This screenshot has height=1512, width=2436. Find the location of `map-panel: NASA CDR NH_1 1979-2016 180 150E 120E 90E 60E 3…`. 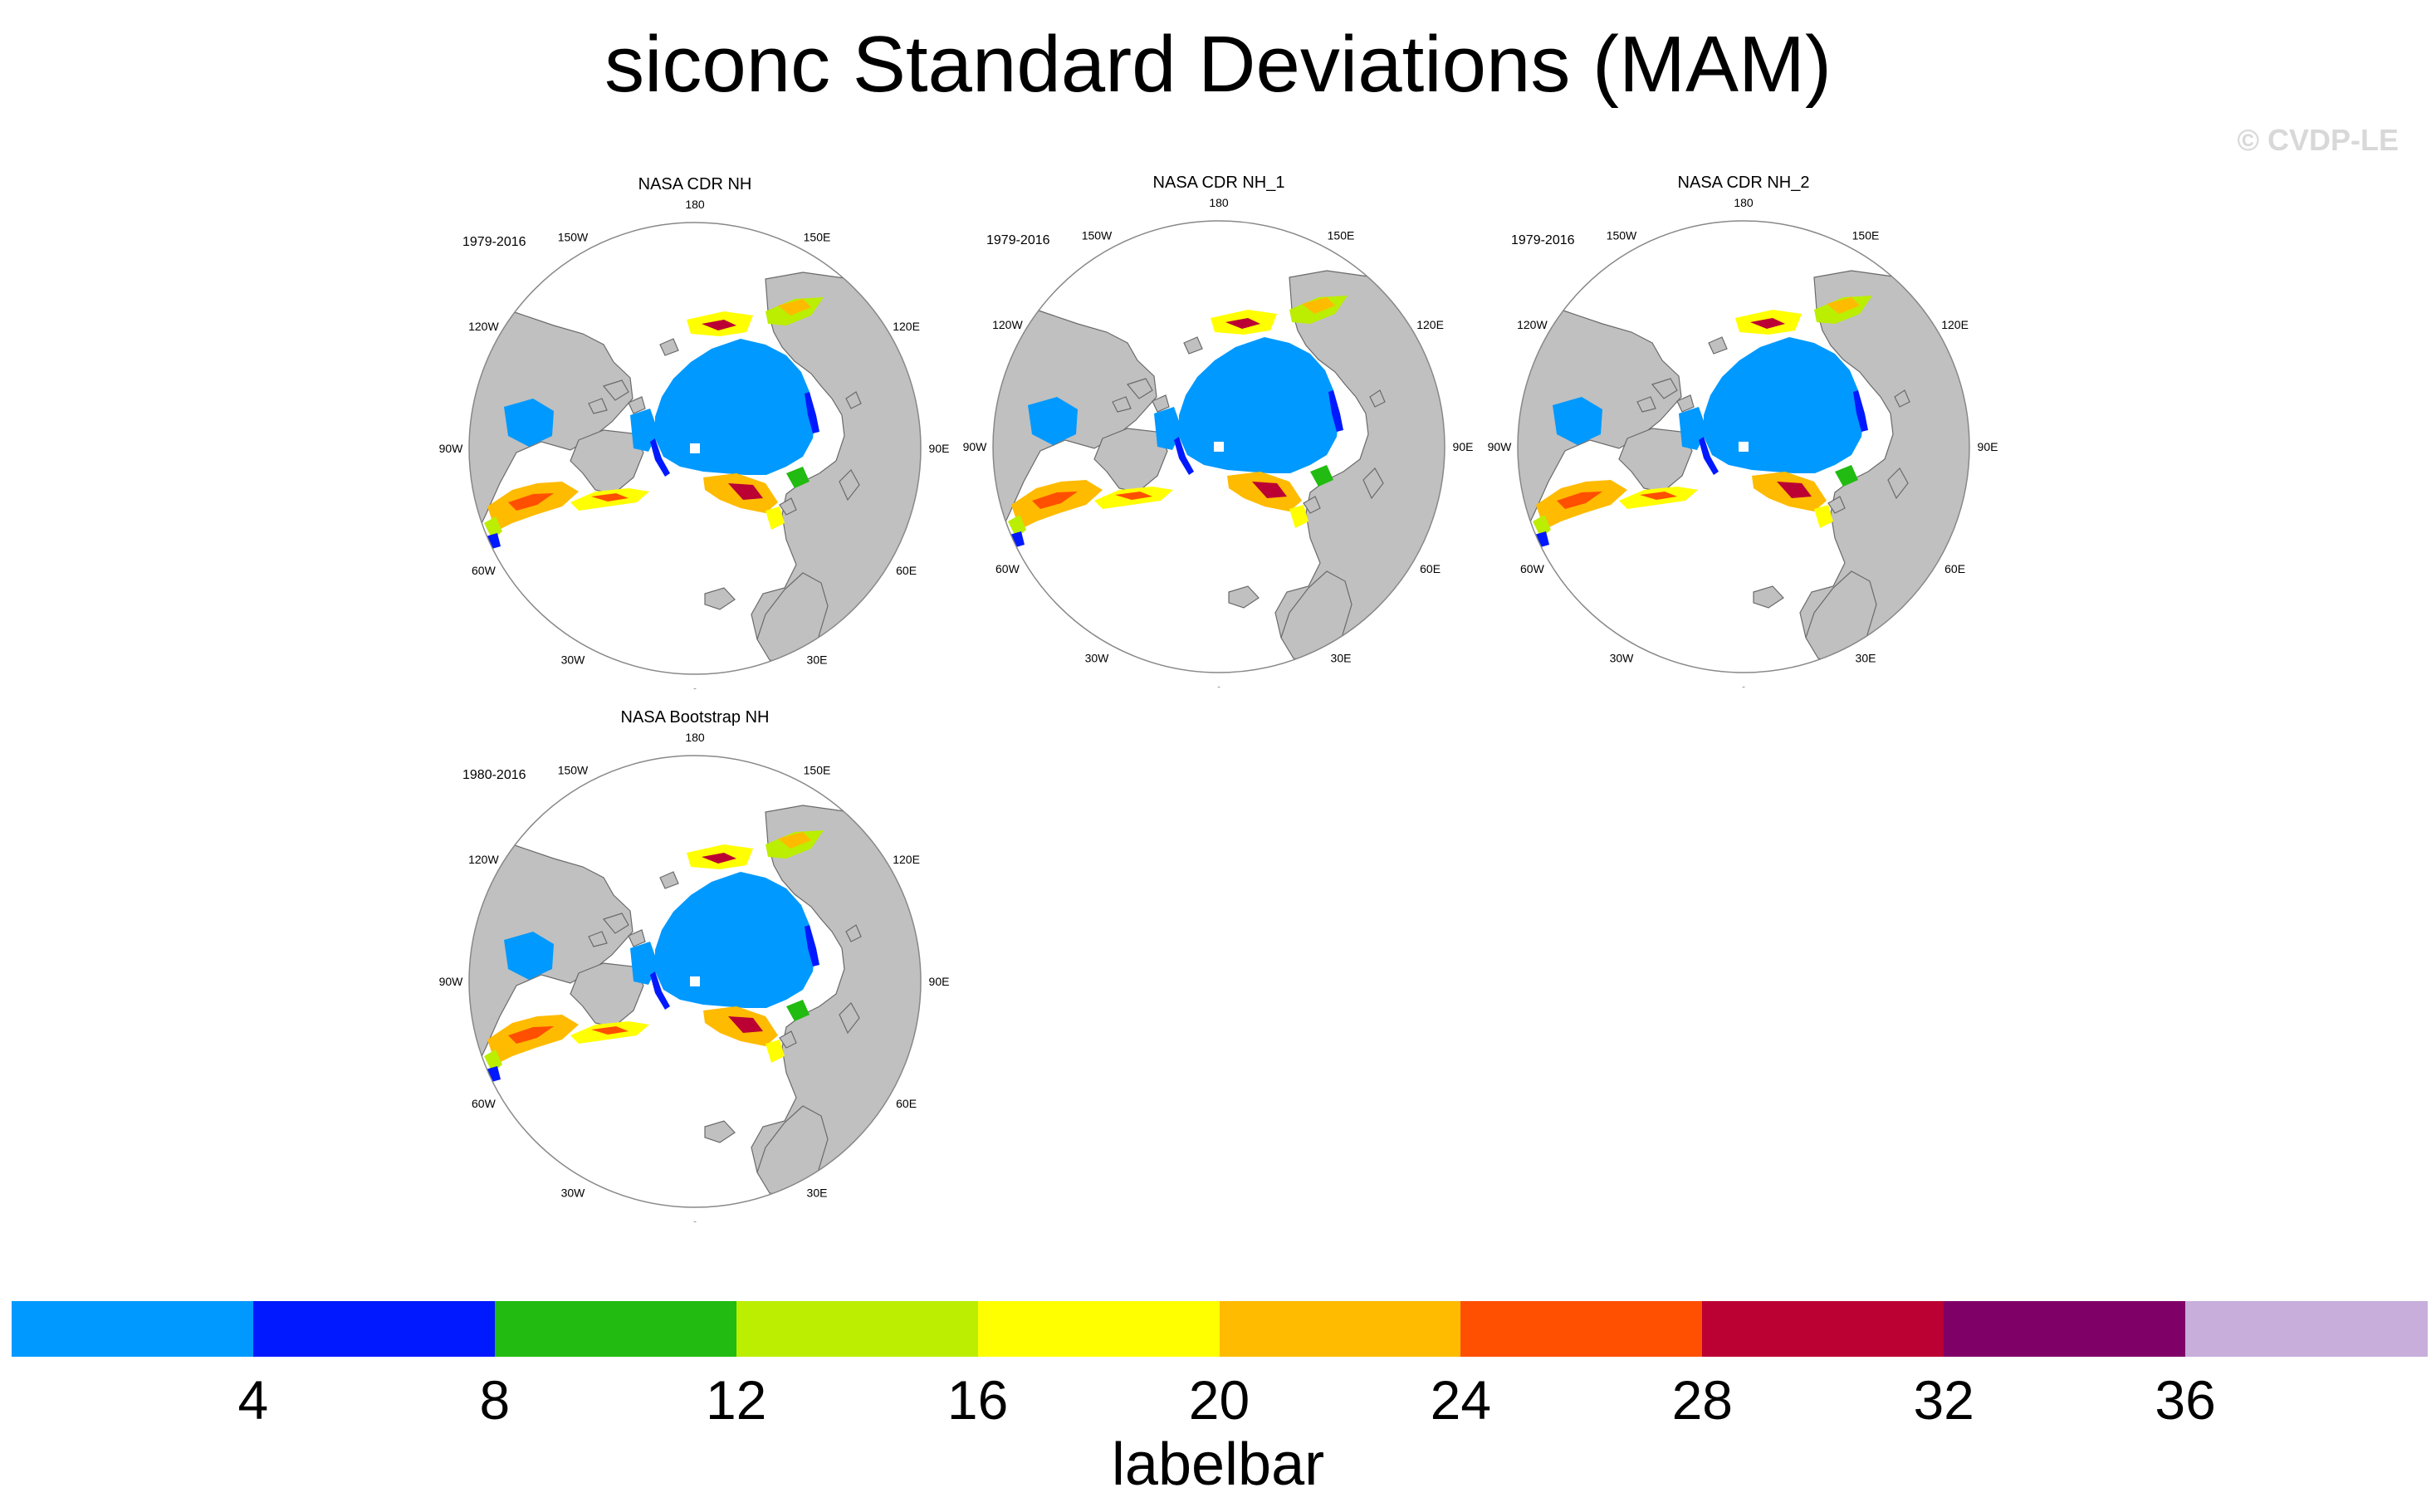

map-panel: NASA CDR NH_1 1979-2016 180 150E 120E 90E 60E 3… is located at coordinates (1218, 447).